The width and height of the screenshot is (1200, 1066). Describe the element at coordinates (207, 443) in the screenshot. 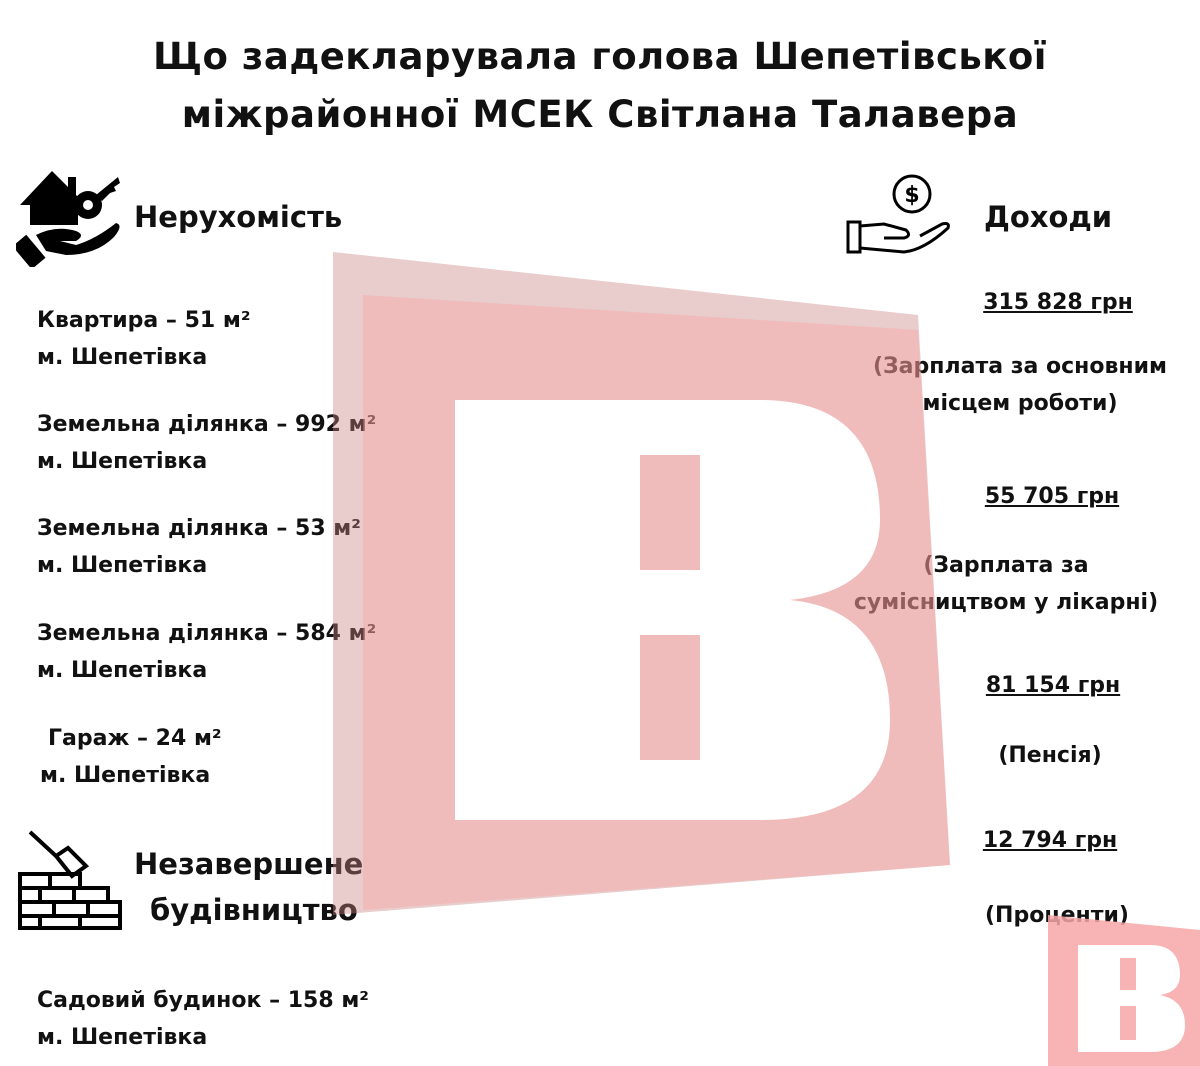

I see `property-item: Земельна ділянка – 992 м² м. Шепетівка` at that location.